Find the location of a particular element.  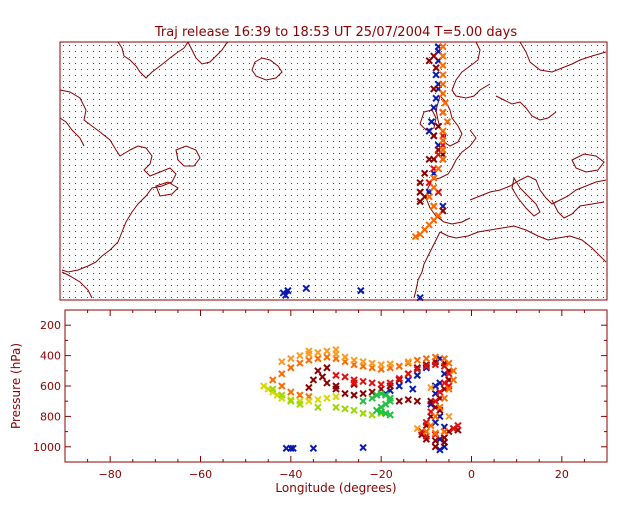

coast-norway is located at coordinates (471, 70).